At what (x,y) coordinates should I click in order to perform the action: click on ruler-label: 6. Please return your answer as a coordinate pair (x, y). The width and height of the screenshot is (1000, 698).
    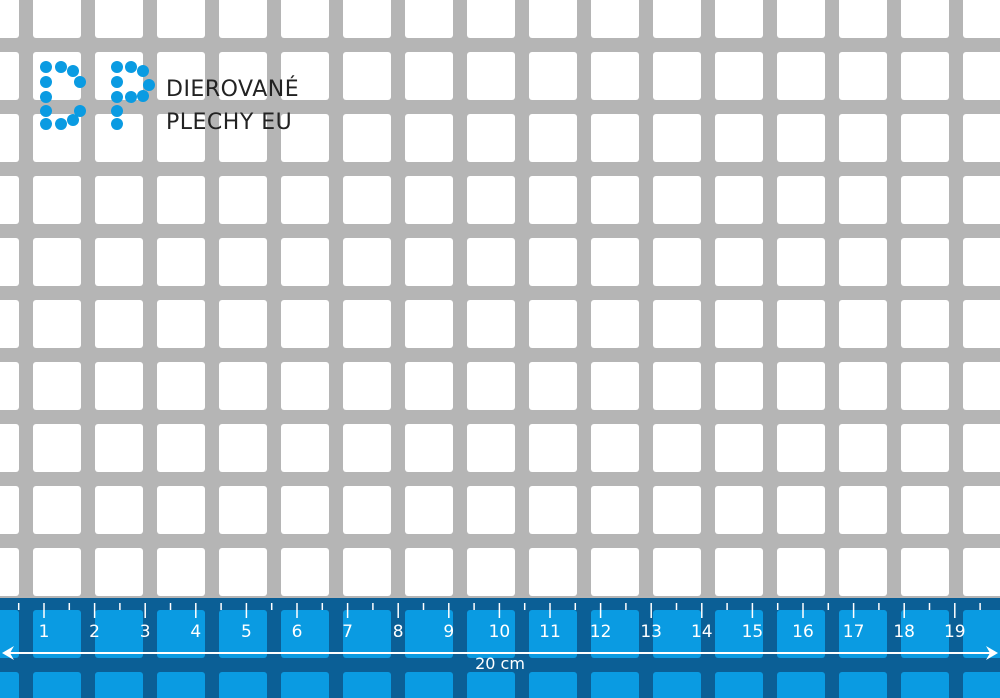
    Looking at the image, I should click on (297, 632).